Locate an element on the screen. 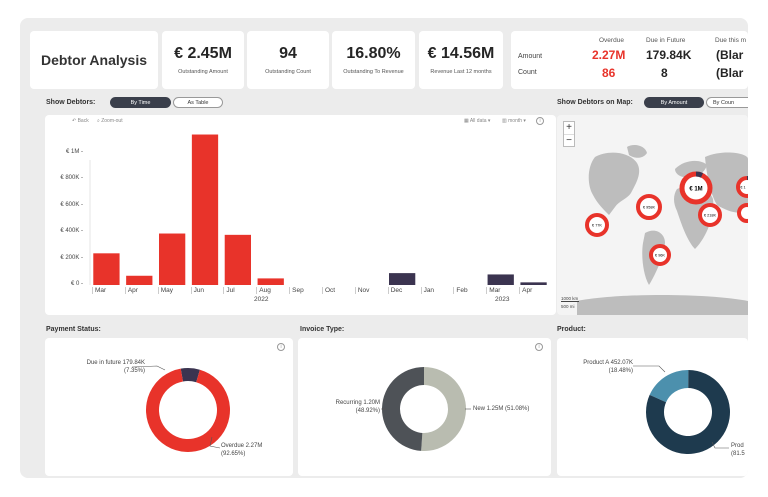 The height and width of the screenshot is (497, 768). x-tick-label: Oct is located at coordinates (328, 290).